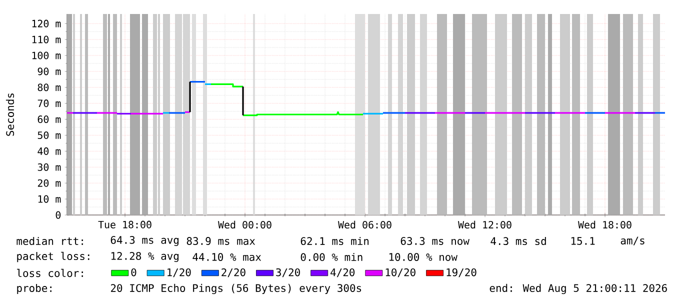 Image resolution: width=697 pixels, height=297 pixels. Describe the element at coordinates (53, 257) in the screenshot. I see `text: packet loss:` at that location.